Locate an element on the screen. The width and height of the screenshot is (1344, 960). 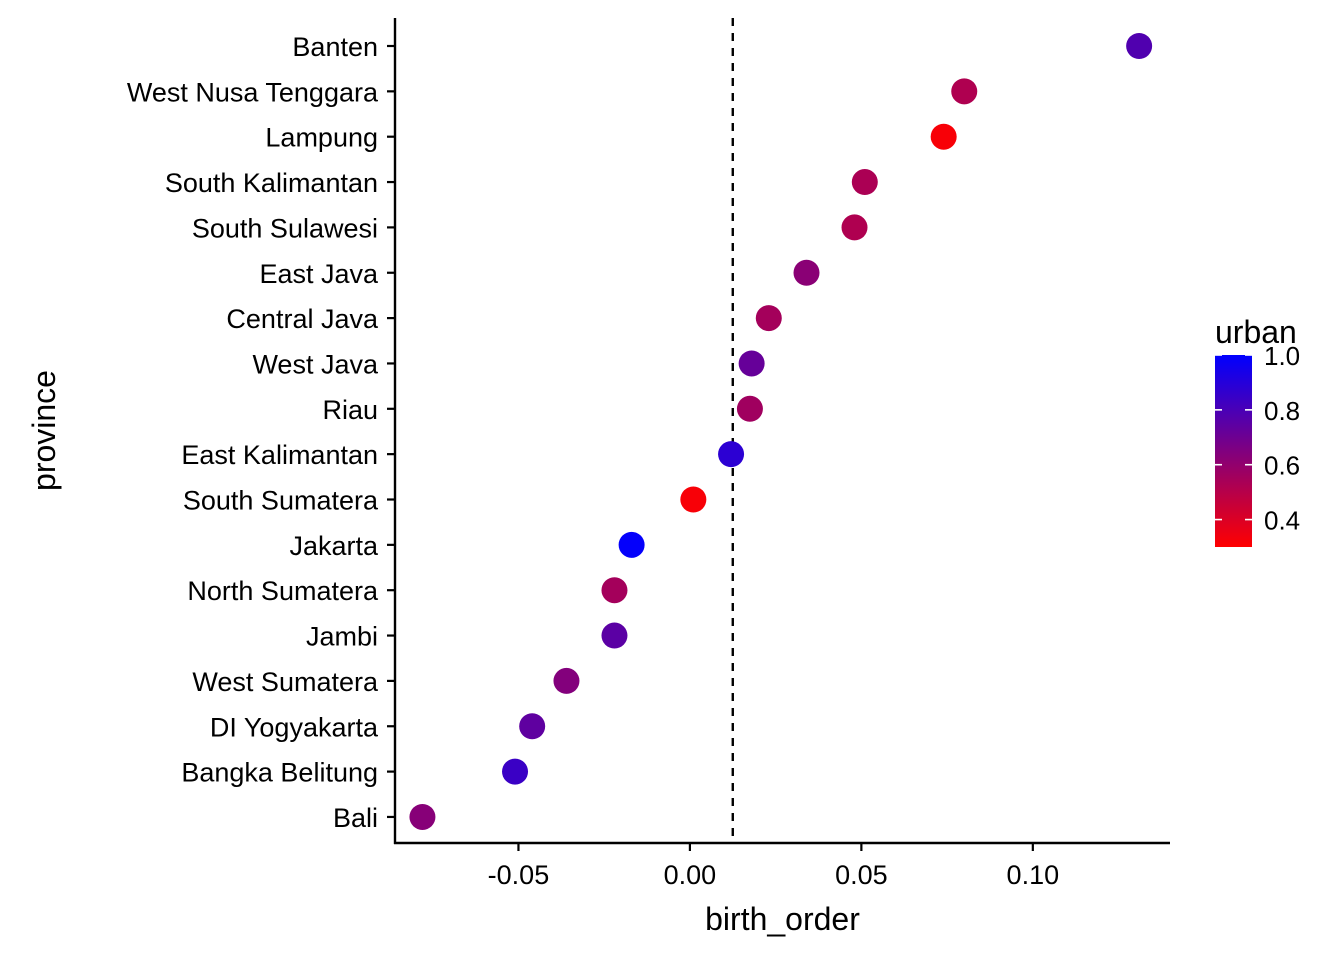
legend-title: urban is located at coordinates (1256, 332).